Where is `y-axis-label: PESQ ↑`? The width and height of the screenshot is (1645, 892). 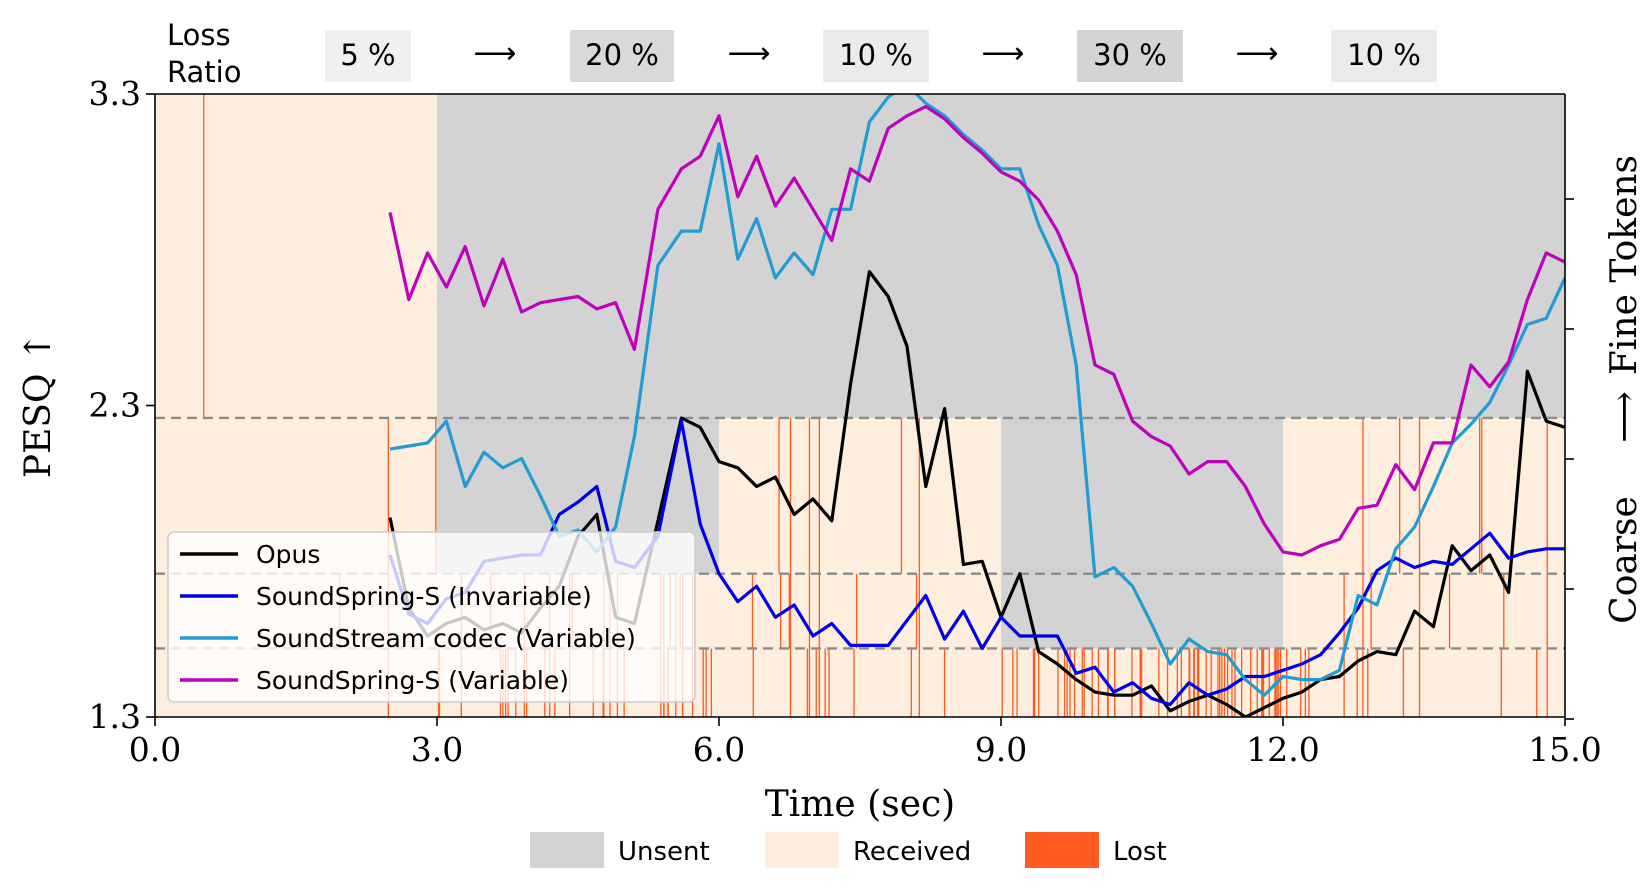 y-axis-label: PESQ ↑ is located at coordinates (38, 405).